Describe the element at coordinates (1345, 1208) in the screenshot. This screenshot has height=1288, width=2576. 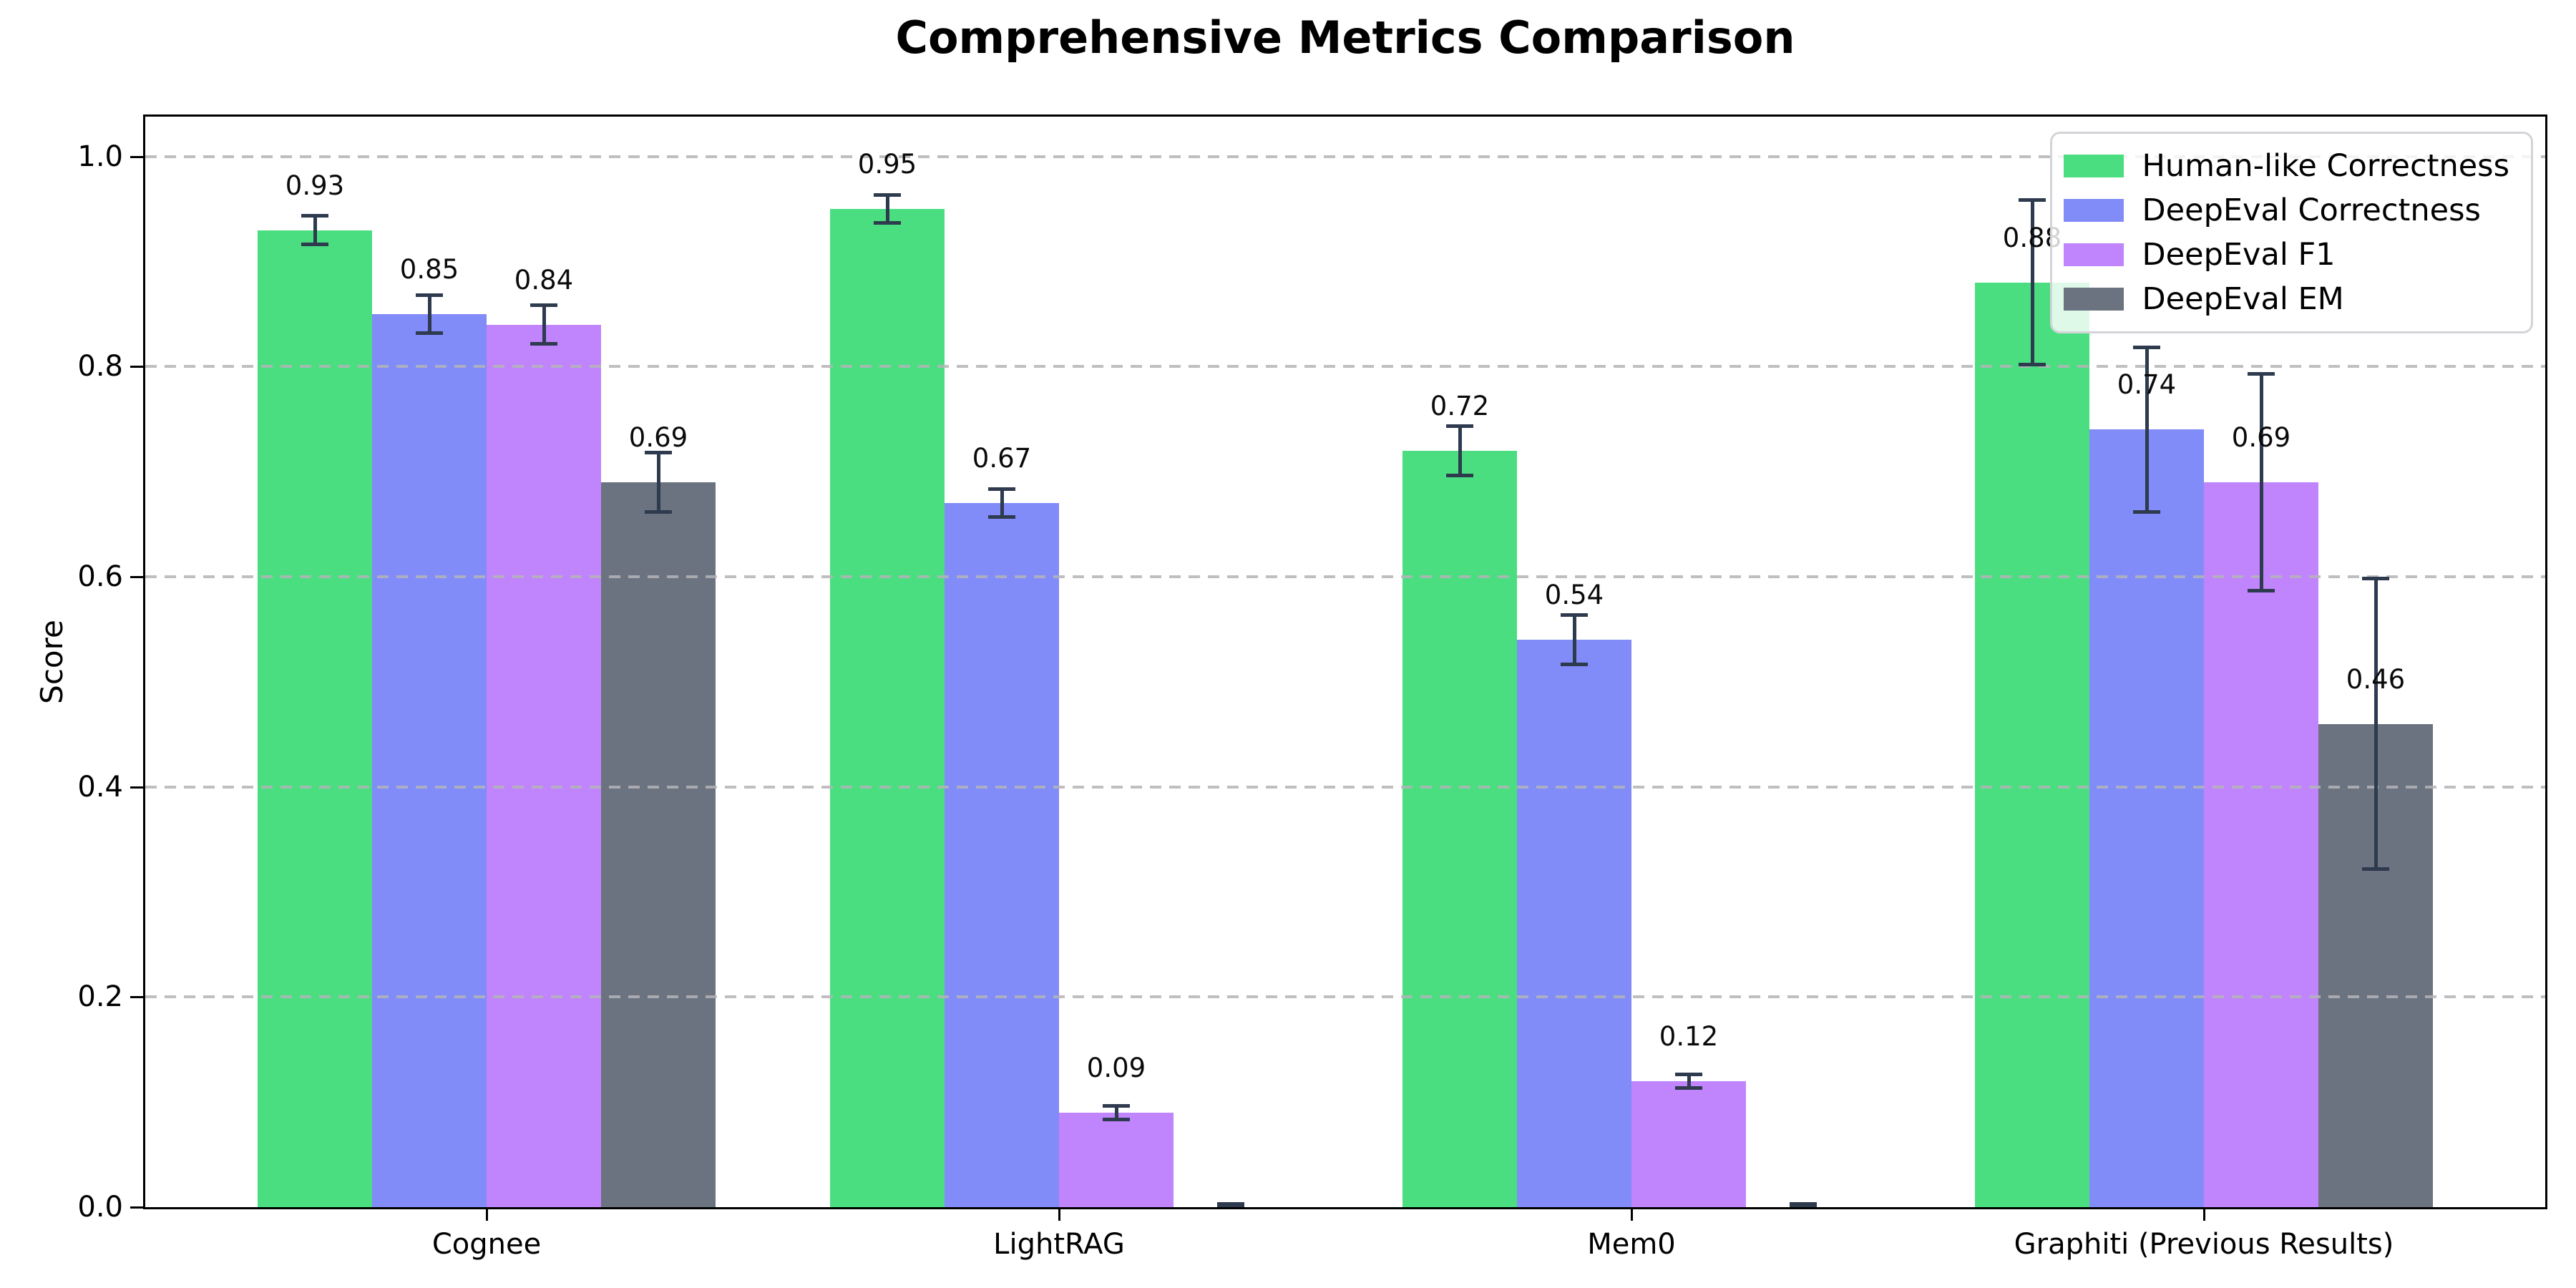
I see `axis-spine-bottom` at that location.